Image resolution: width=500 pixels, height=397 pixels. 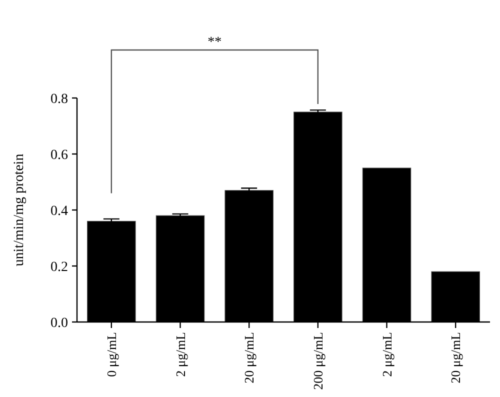 I want to click on y-tick-label: 0.2, so click(x=59, y=267).